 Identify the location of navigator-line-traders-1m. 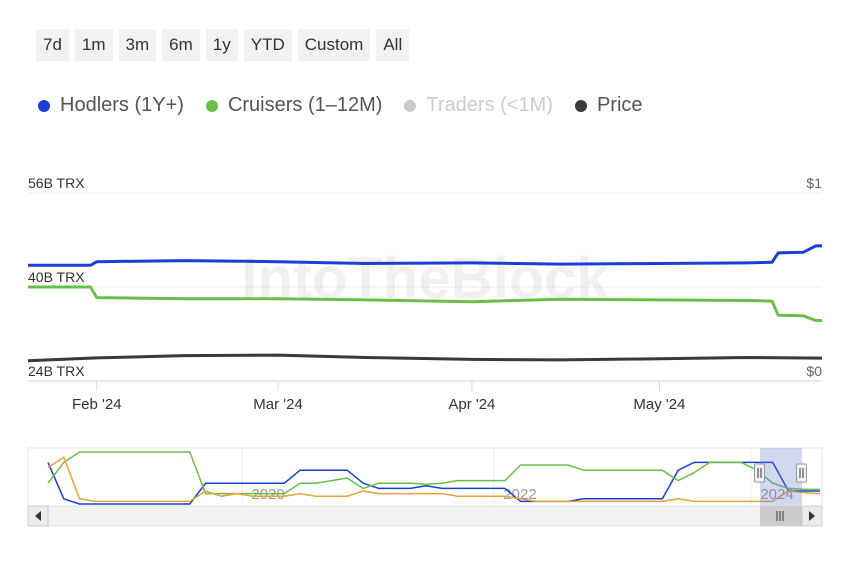
(434, 479).